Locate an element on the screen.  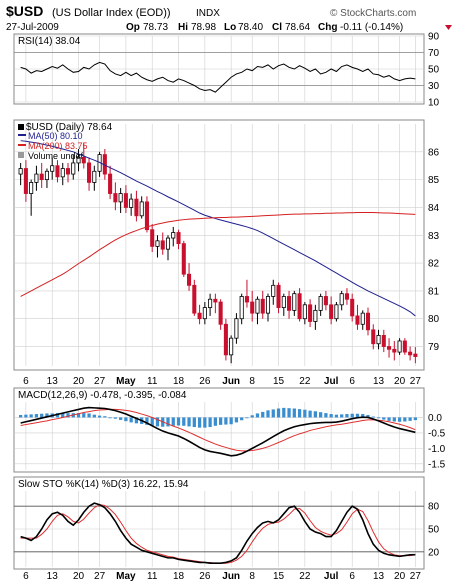
macd-title: MACD(12,26,9) -0.478, -0.395, -0.084 is located at coordinates (102, 395).